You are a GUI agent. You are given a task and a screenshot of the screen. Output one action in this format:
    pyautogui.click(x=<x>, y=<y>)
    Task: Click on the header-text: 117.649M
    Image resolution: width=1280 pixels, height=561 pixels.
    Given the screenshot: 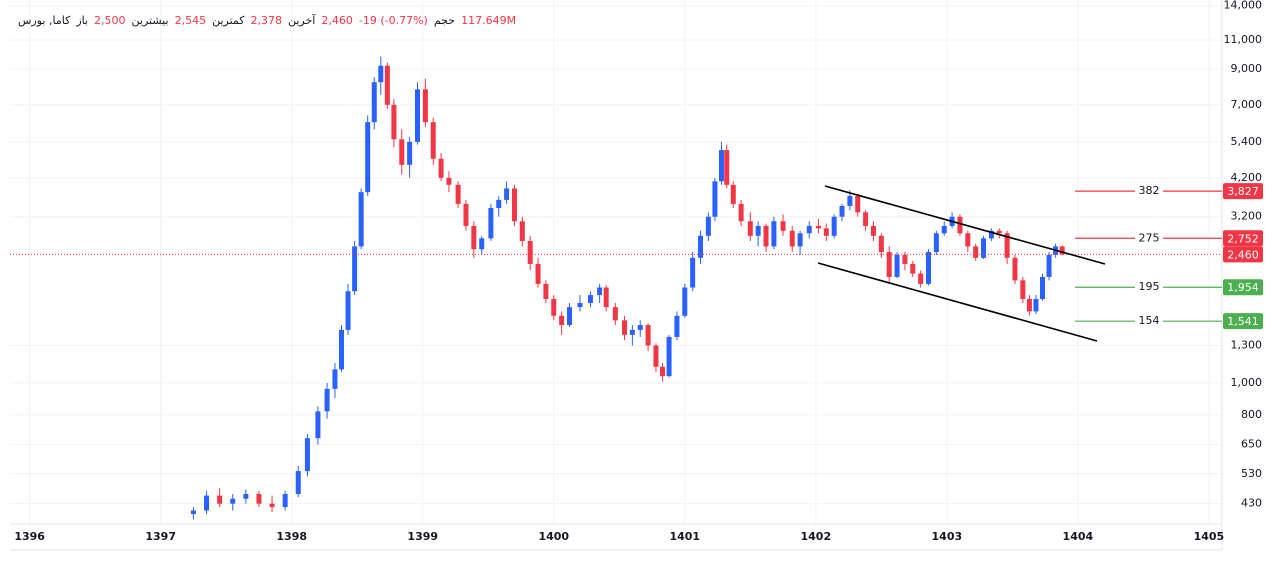 What is the action you would take?
    pyautogui.click(x=489, y=20)
    